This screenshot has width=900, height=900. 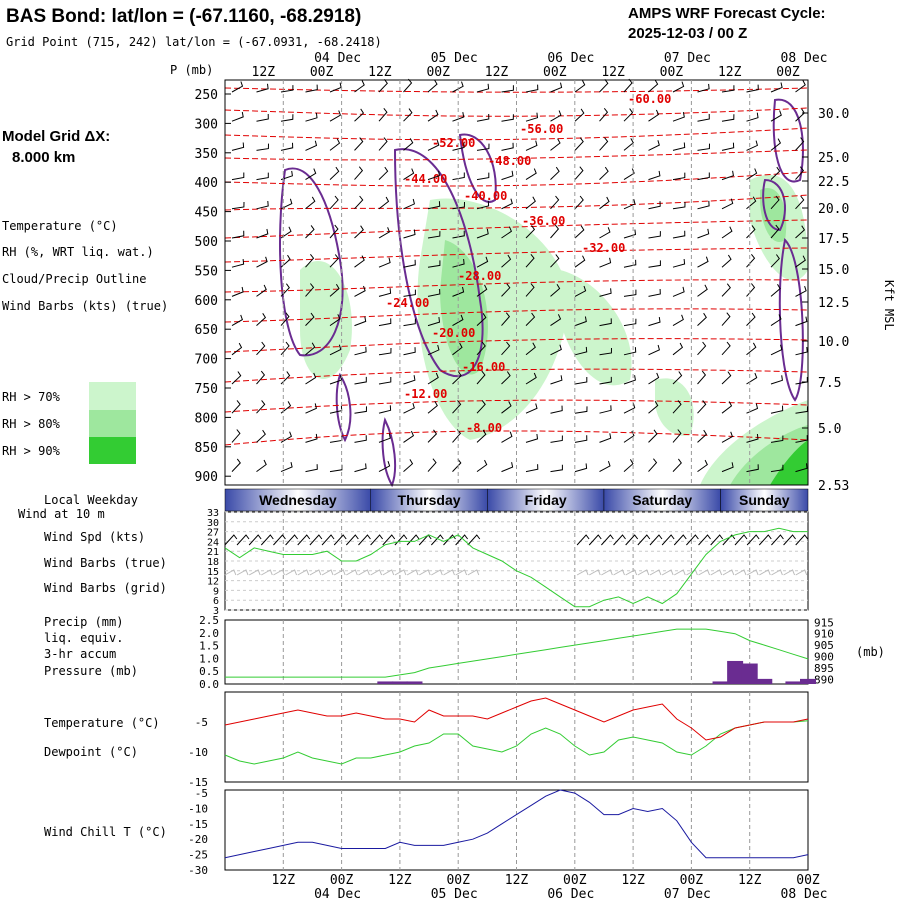 I want to click on weekday-bar: Wednesday Thursday Friday Saturday Sunday, so click(x=516, y=500).